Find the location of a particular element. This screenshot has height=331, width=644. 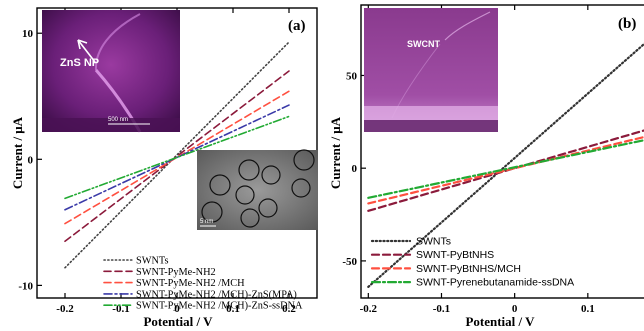

legend-entry: SWNT-PyMe-NH2 /MCH)-ZnS(MPA) is located at coordinates (216, 294).